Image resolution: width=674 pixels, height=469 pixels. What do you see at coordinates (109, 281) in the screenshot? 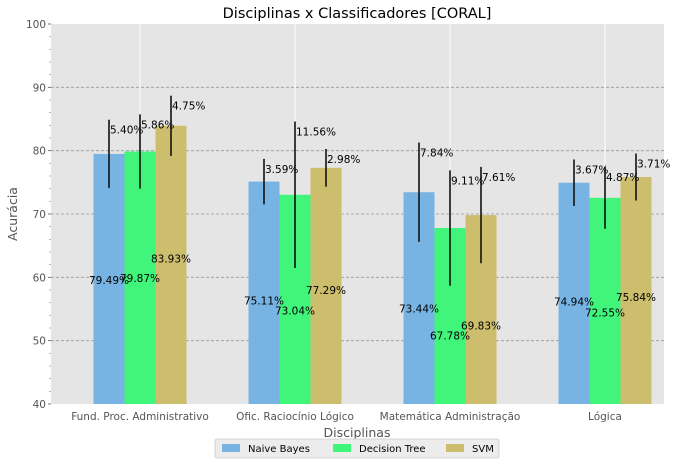
I see `value-label: 79.49%` at bounding box center [109, 281].